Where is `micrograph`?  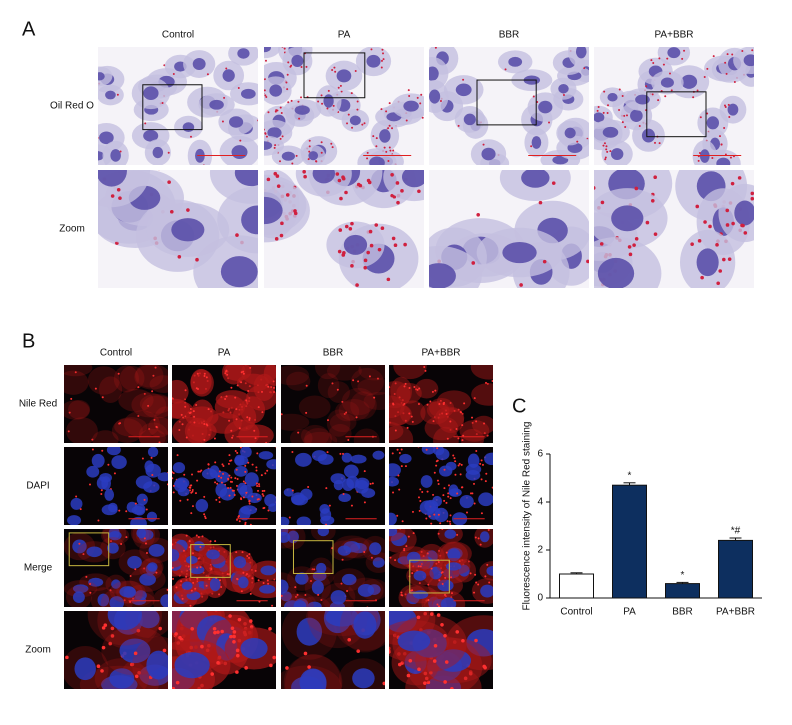
micrograph is located at coordinates (116, 486).